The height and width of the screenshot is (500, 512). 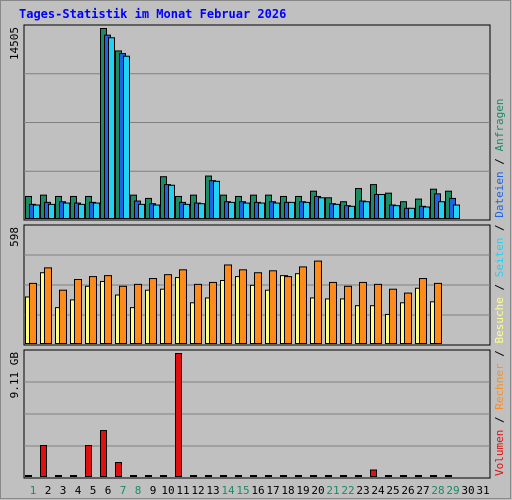 I want to click on x-tick-label: 31, so click(x=482, y=490).